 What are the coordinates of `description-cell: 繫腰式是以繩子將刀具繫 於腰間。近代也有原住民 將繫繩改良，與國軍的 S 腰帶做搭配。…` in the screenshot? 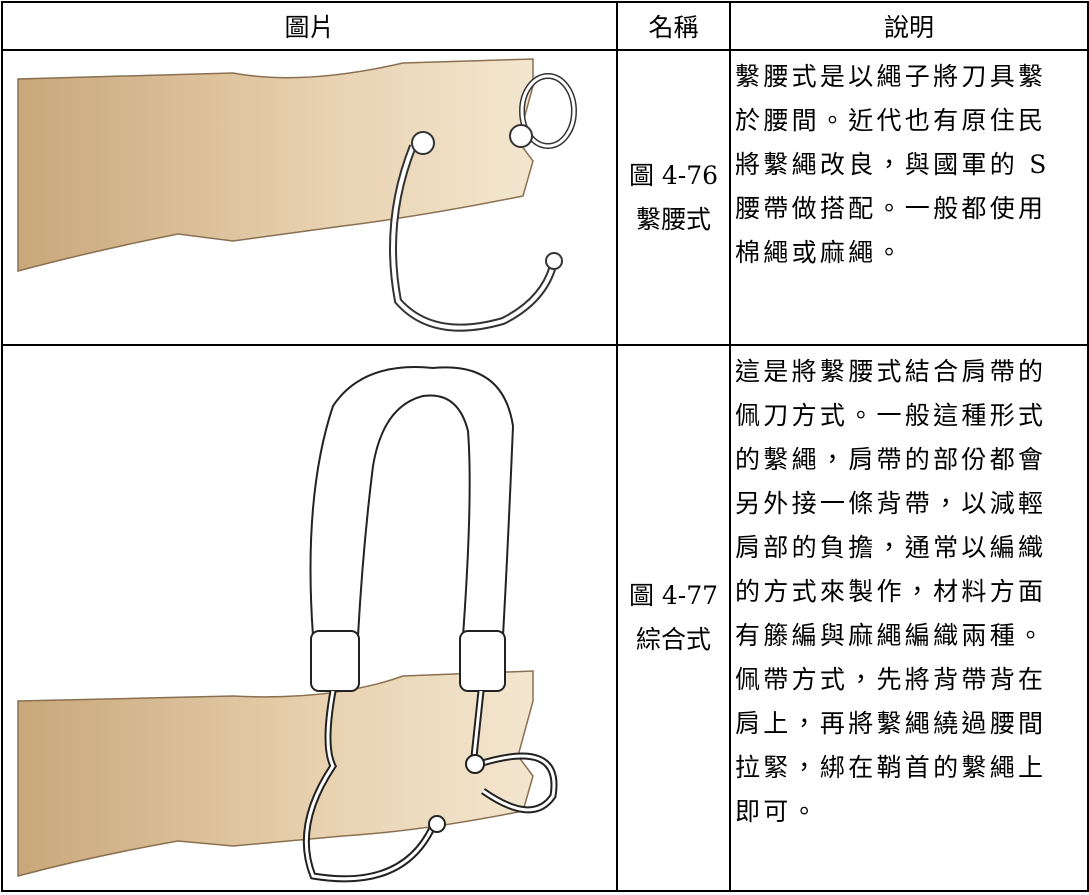 It's located at (909, 197).